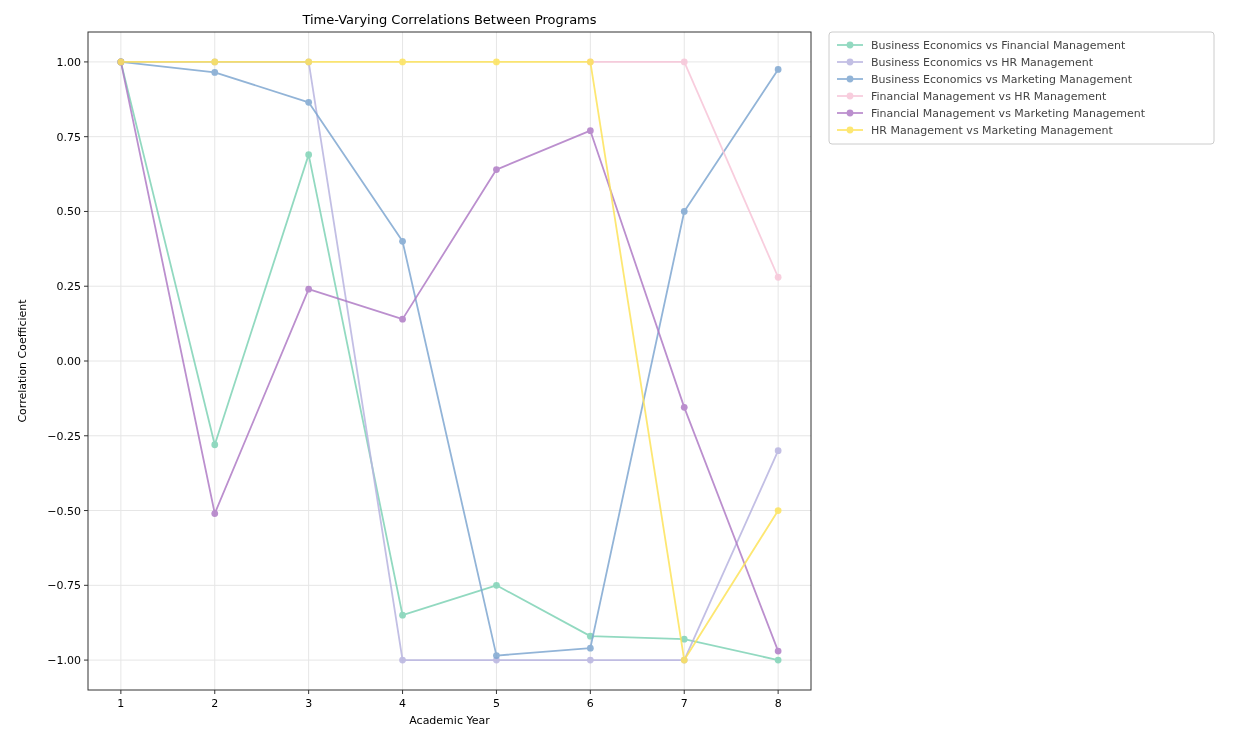 The height and width of the screenshot is (737, 1244). What do you see at coordinates (496, 703) in the screenshot?
I see `x-tick-label: 5` at bounding box center [496, 703].